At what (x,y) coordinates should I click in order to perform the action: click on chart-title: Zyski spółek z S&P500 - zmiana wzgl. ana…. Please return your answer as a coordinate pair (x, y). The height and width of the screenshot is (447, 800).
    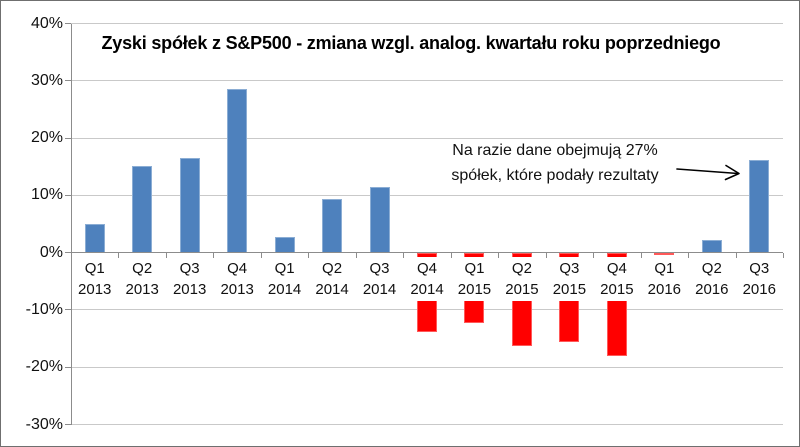
    Looking at the image, I should click on (411, 43).